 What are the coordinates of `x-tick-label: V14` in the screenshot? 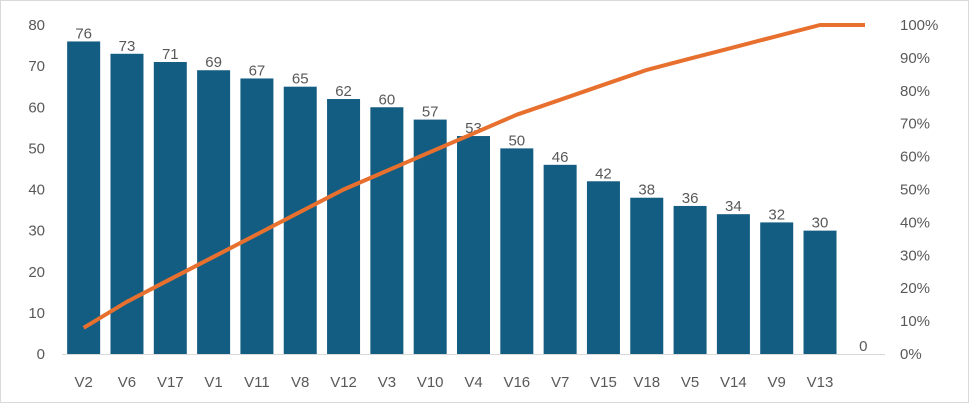 It's located at (733, 382).